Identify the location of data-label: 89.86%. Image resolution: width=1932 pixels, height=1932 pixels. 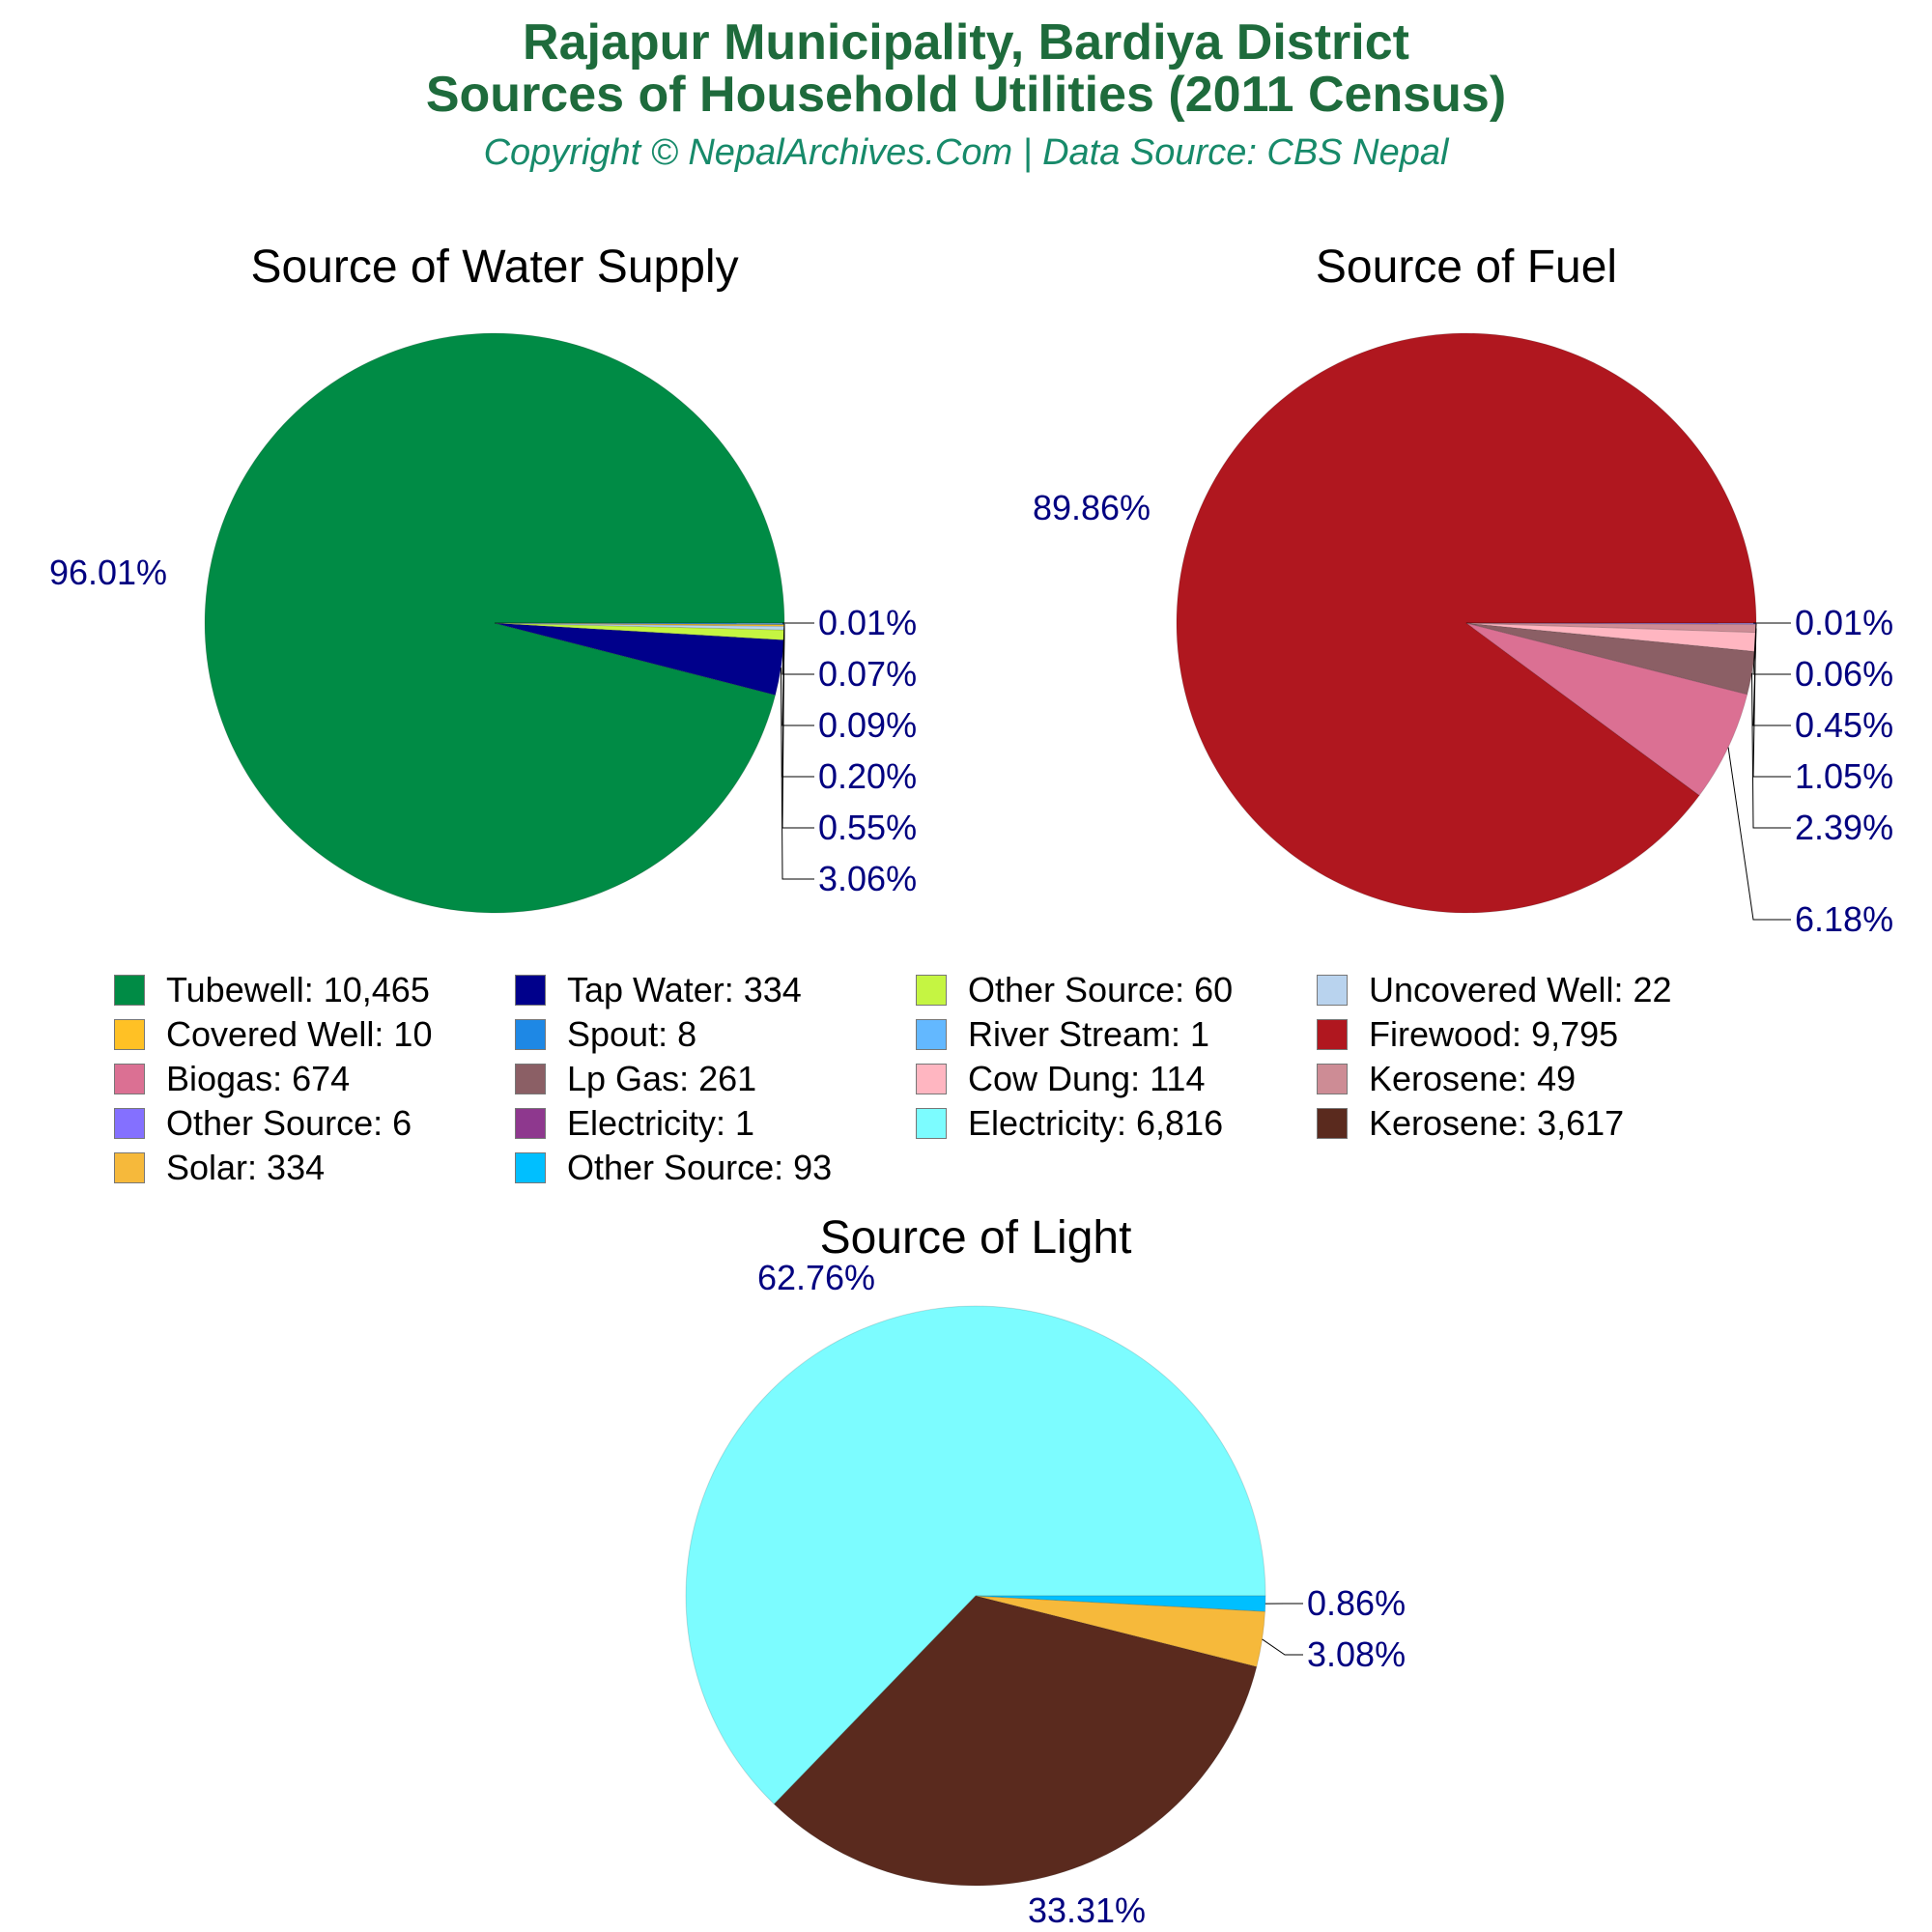
(1092, 507).